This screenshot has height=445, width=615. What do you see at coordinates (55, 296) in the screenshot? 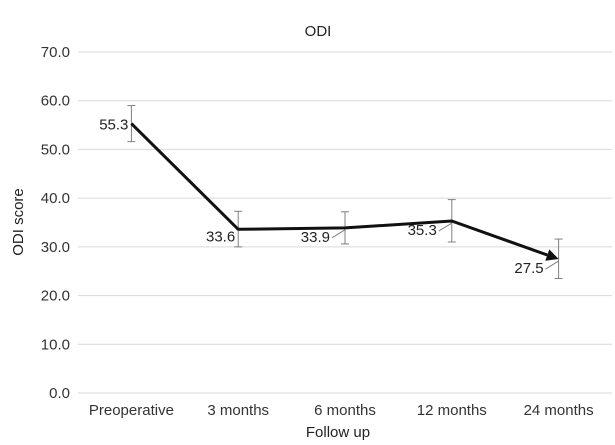
I see `y-tick-label: 20.0` at bounding box center [55, 296].